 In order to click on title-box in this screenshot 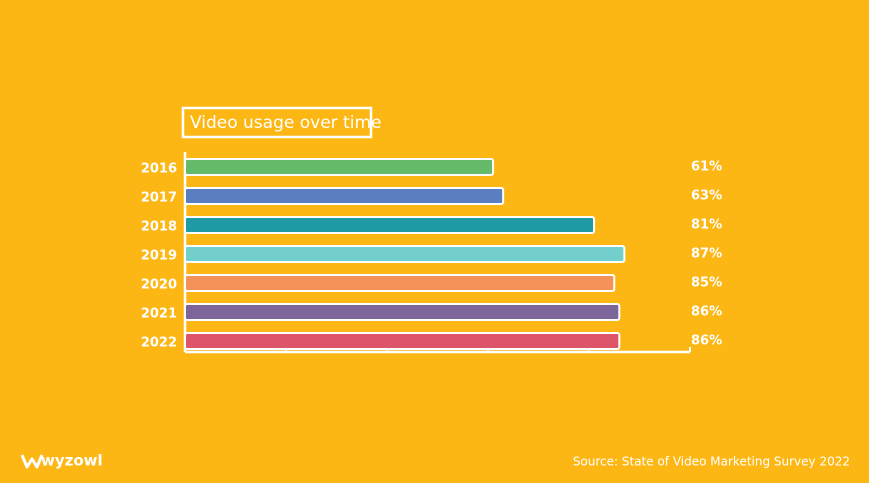, I will do `click(277, 122)`.